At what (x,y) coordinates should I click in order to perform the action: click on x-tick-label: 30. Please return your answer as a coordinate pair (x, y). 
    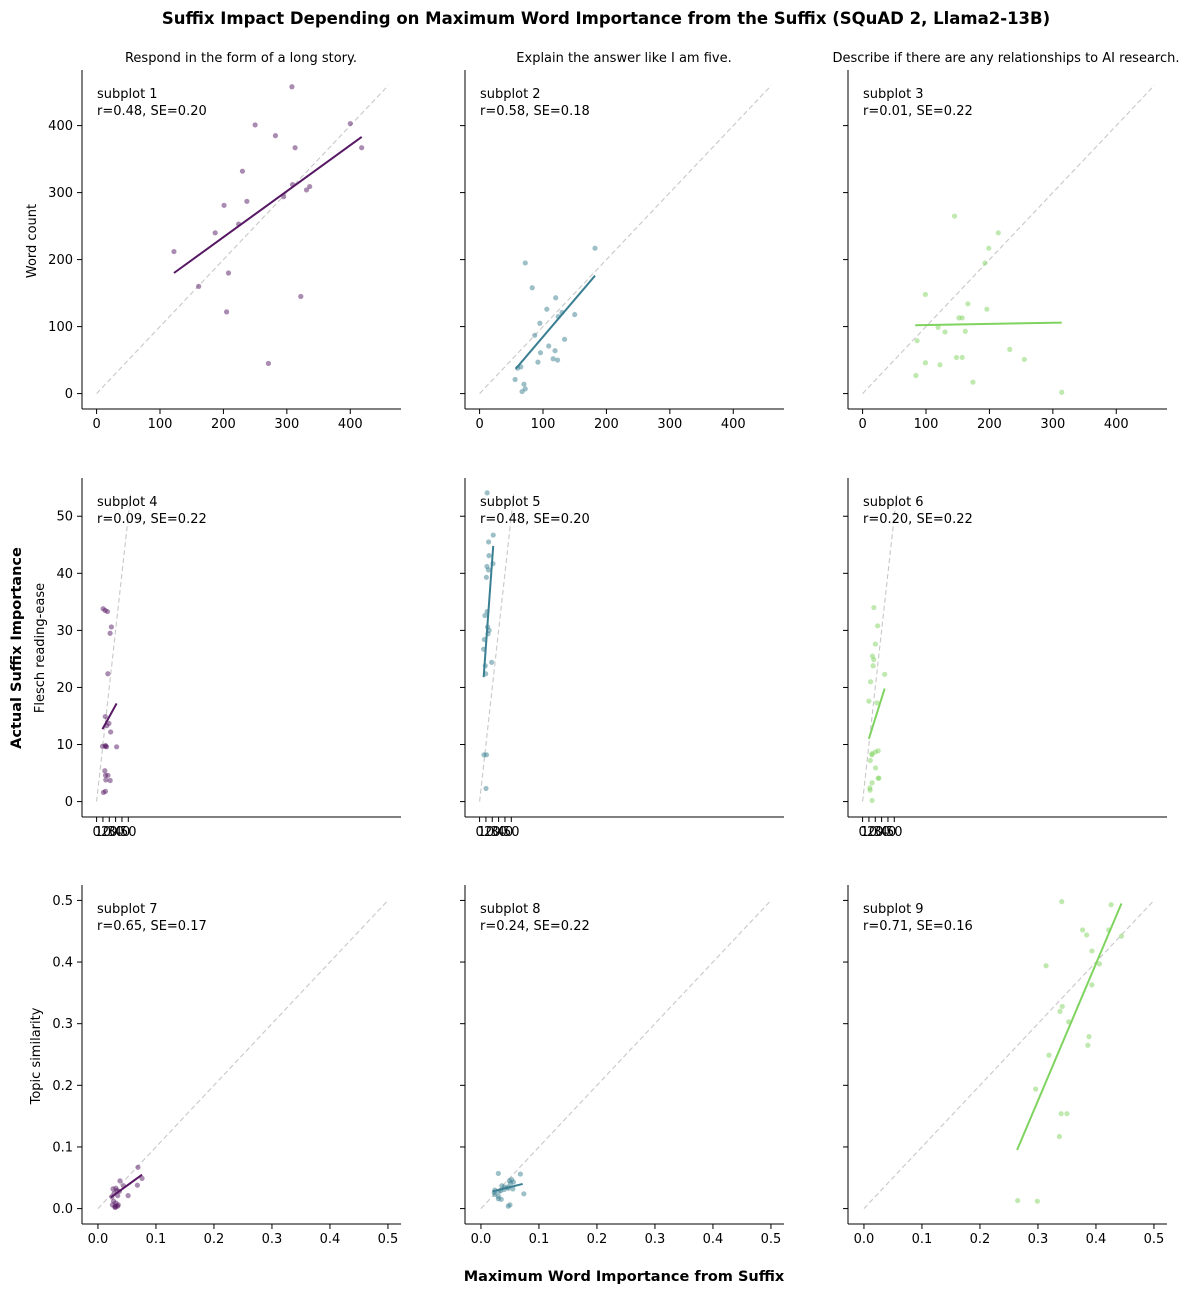
    Looking at the image, I should click on (881, 832).